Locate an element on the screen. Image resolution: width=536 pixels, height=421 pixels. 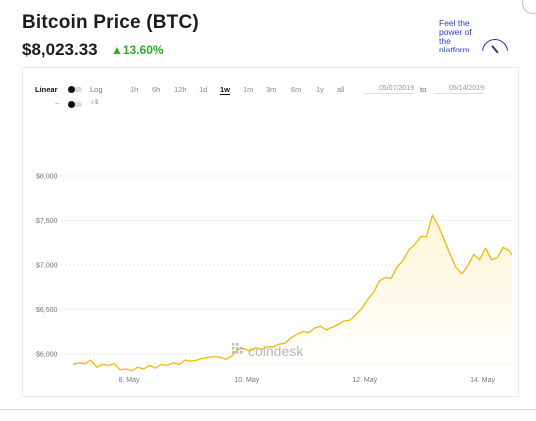
dollar-flag-icon: ⊹$ is located at coordinates (94, 103).